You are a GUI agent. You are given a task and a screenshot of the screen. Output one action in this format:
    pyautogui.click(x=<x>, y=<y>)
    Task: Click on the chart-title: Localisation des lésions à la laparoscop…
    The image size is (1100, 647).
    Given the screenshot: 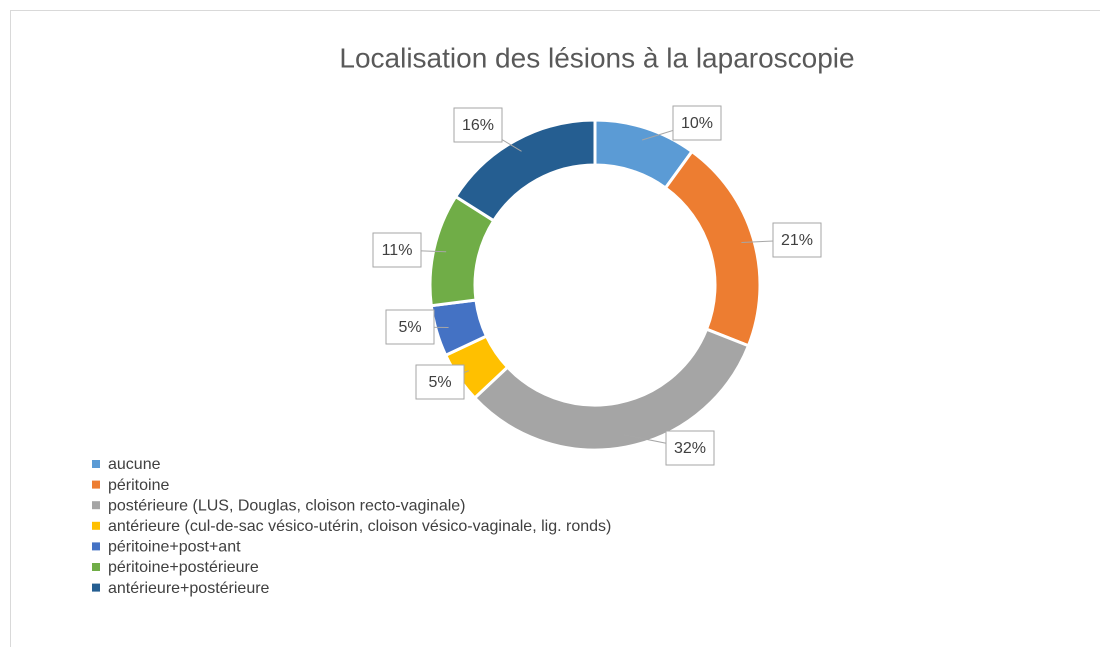 What is the action you would take?
    pyautogui.click(x=596, y=57)
    